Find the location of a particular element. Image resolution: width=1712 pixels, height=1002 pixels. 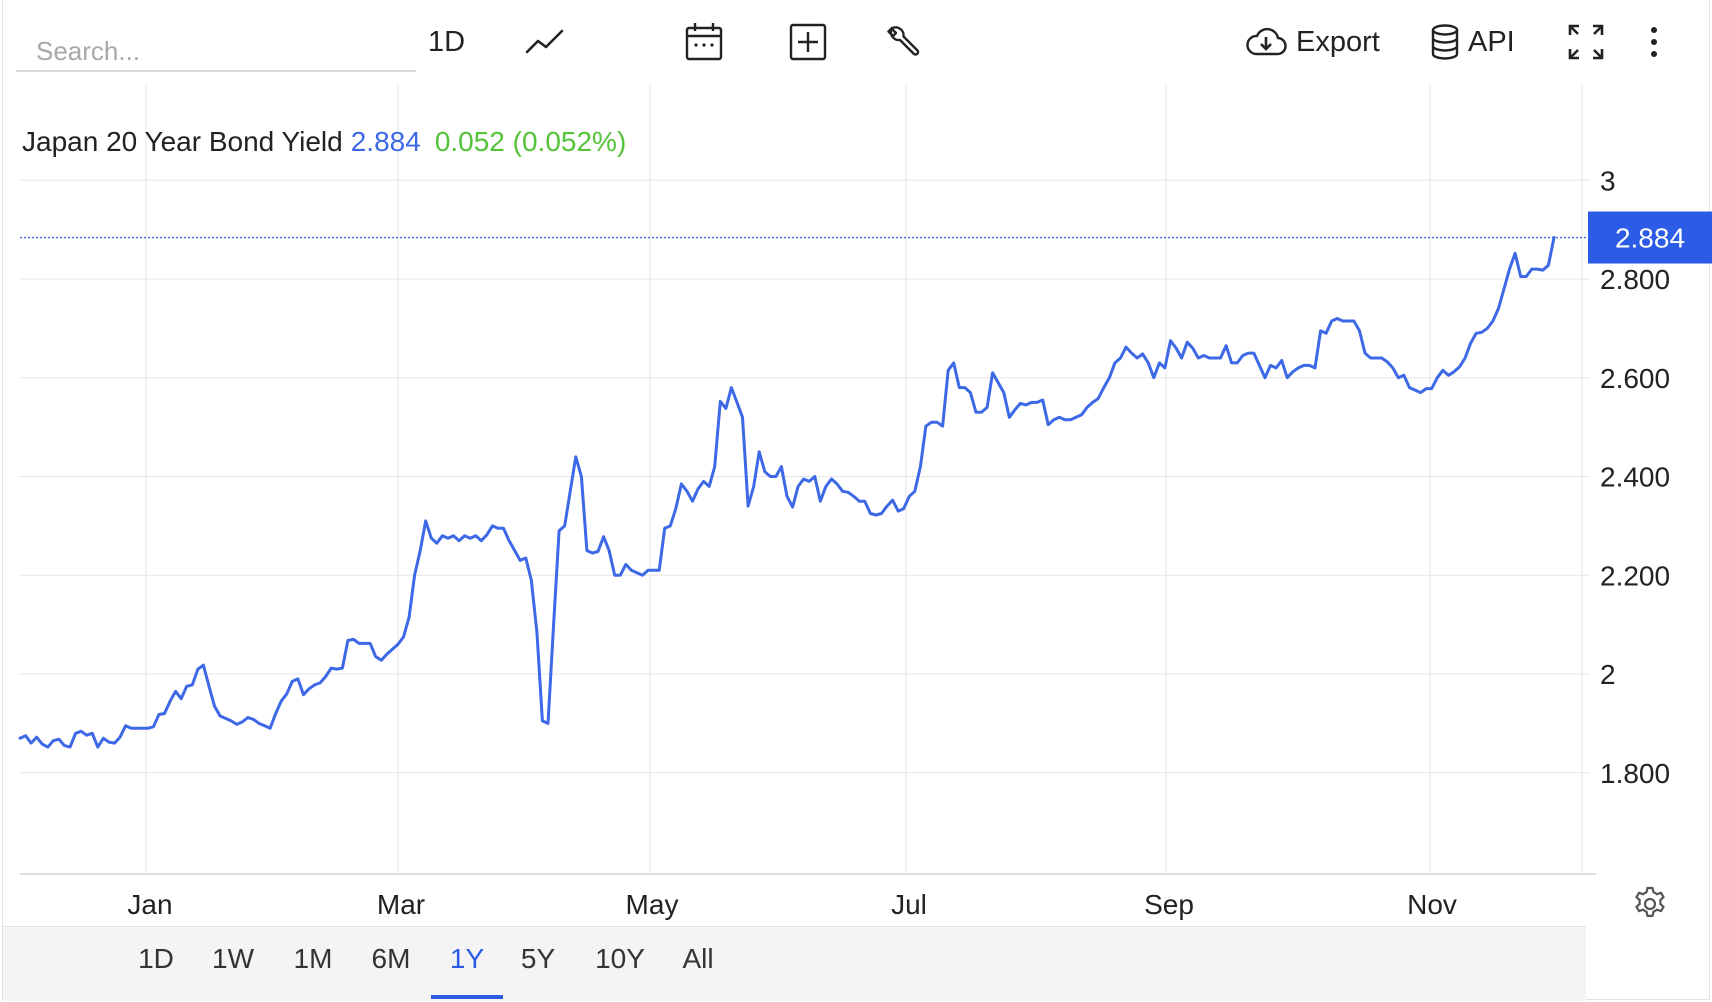

legend-change: 0.052 (0.052%) is located at coordinates (530, 141).